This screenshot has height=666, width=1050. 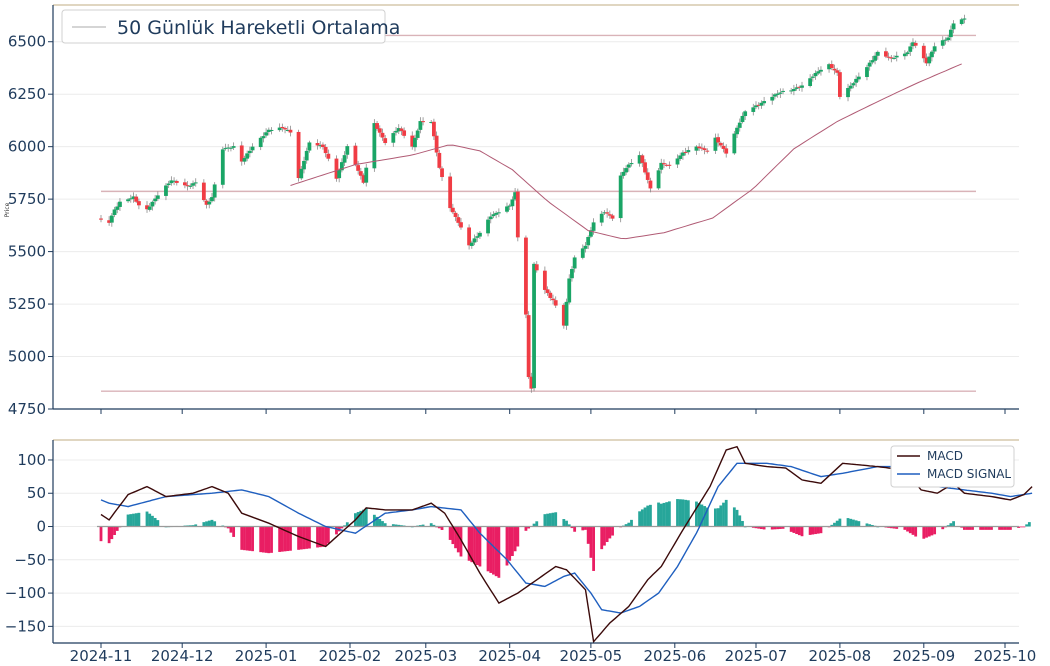 I want to click on legend-label-macd: MACD, so click(x=945, y=456).